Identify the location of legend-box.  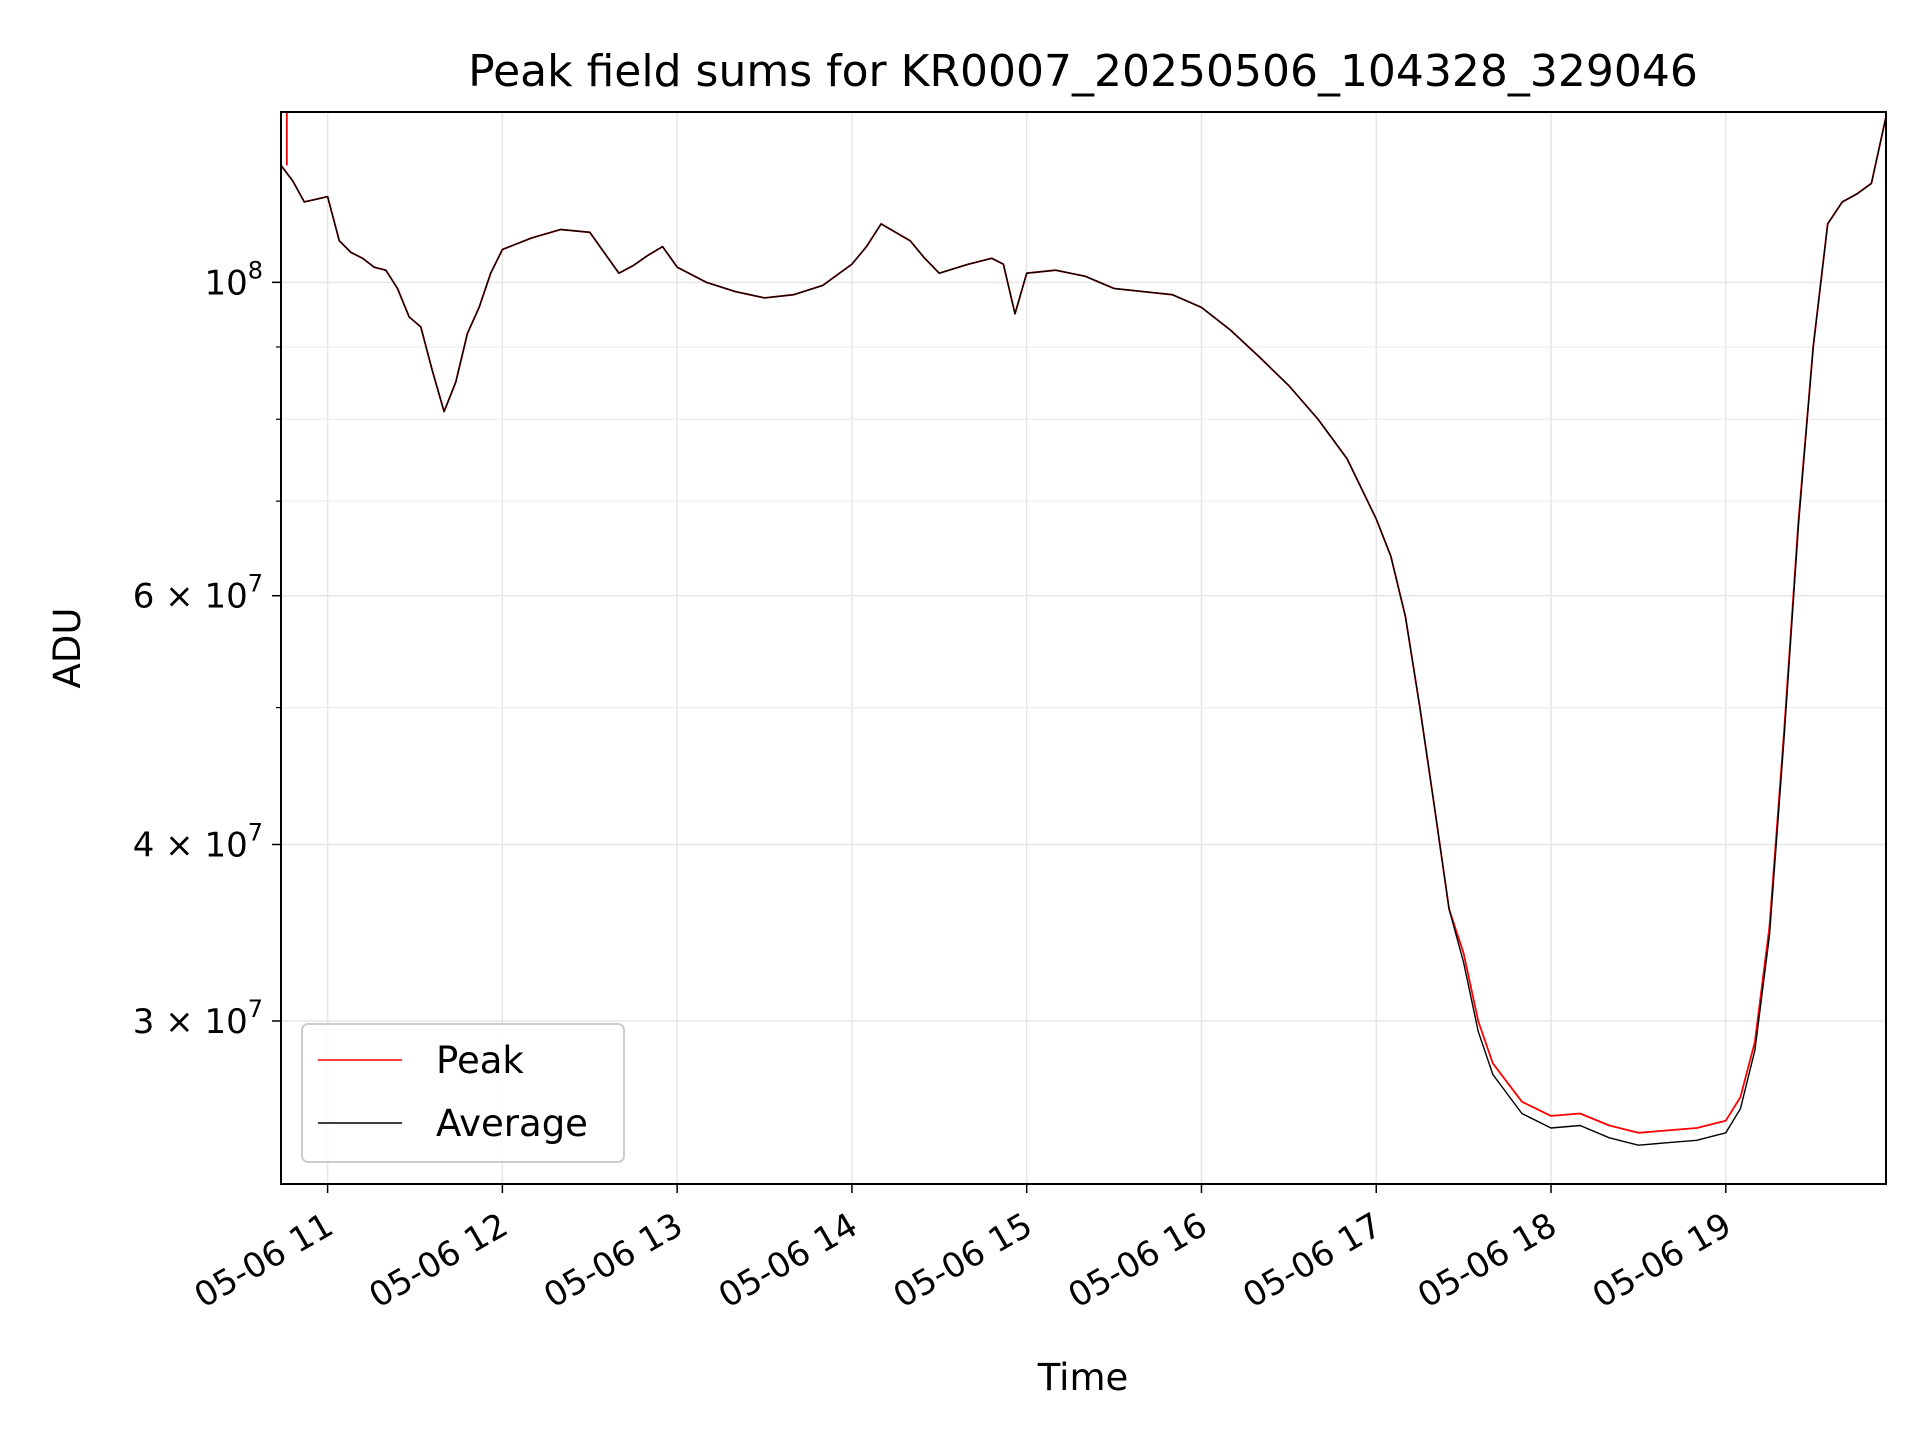
(463, 1093).